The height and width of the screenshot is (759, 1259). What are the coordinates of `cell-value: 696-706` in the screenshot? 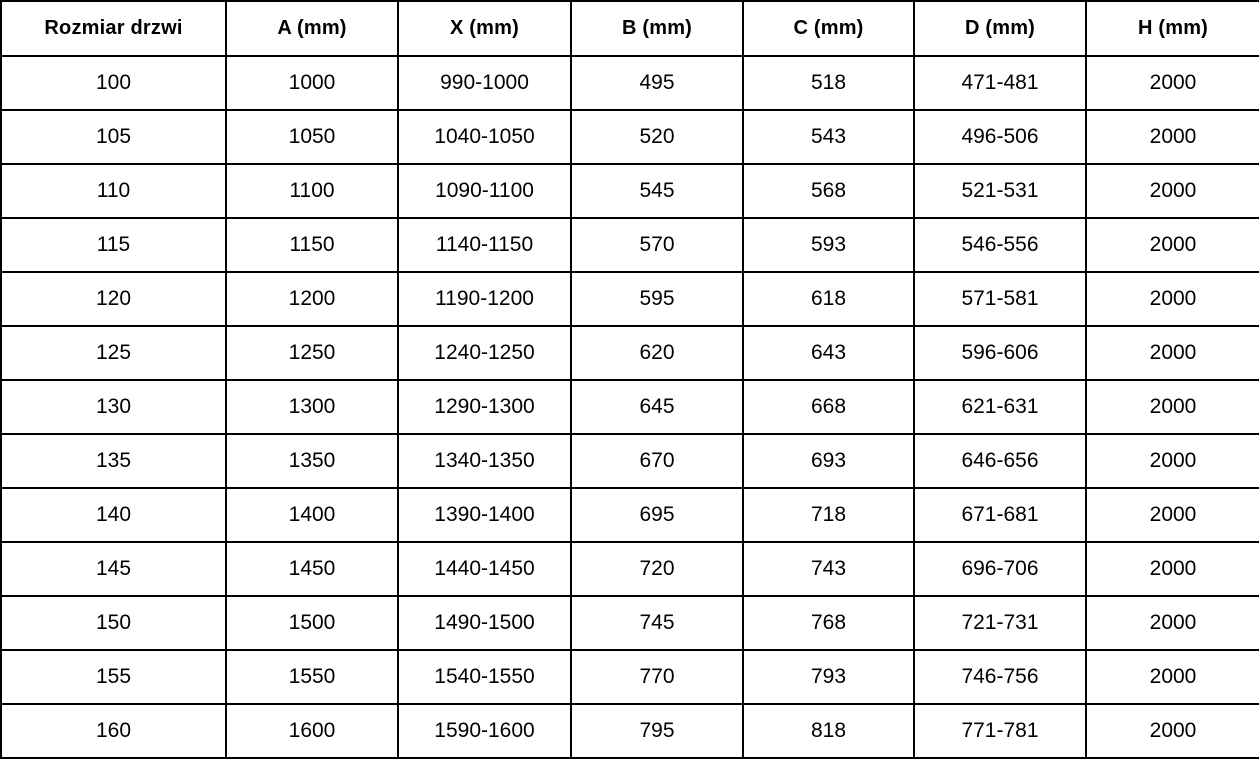 It's located at (1000, 569).